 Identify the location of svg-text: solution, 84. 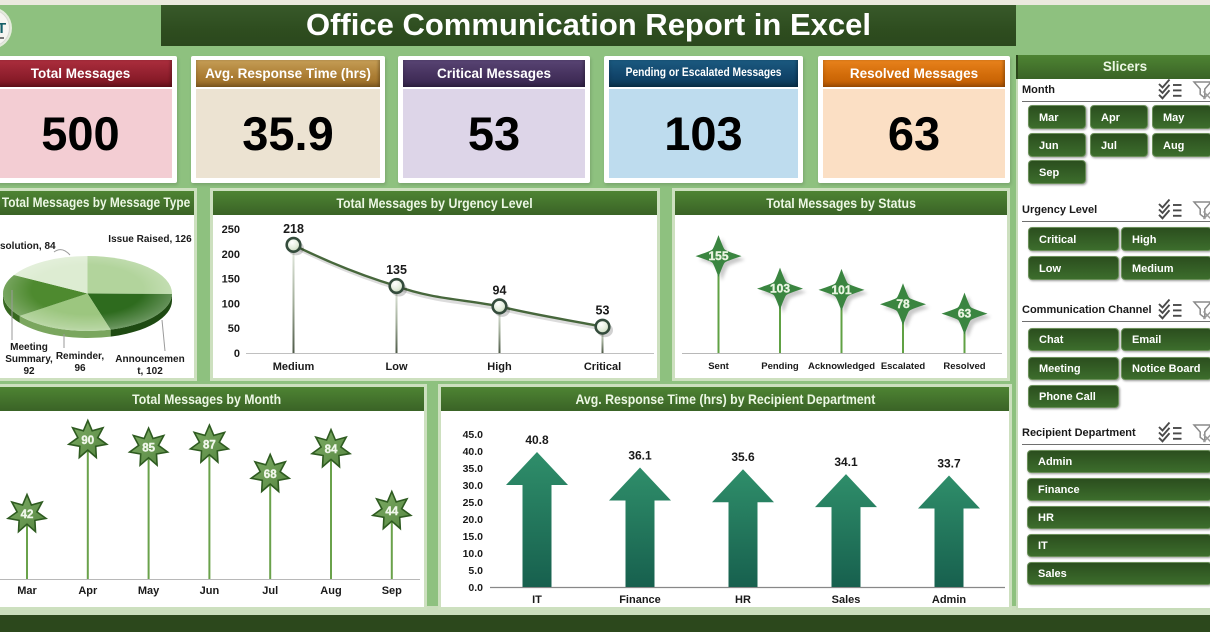
(28, 246).